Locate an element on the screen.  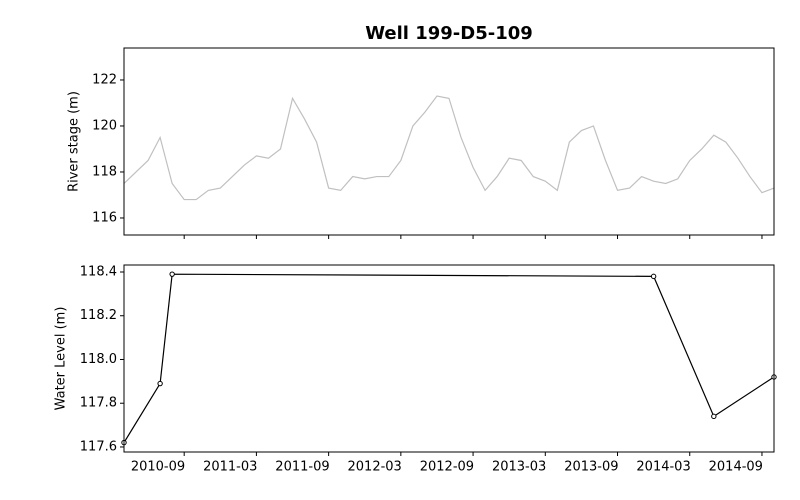
y-tick-label: 117.8 is located at coordinates (98, 403).